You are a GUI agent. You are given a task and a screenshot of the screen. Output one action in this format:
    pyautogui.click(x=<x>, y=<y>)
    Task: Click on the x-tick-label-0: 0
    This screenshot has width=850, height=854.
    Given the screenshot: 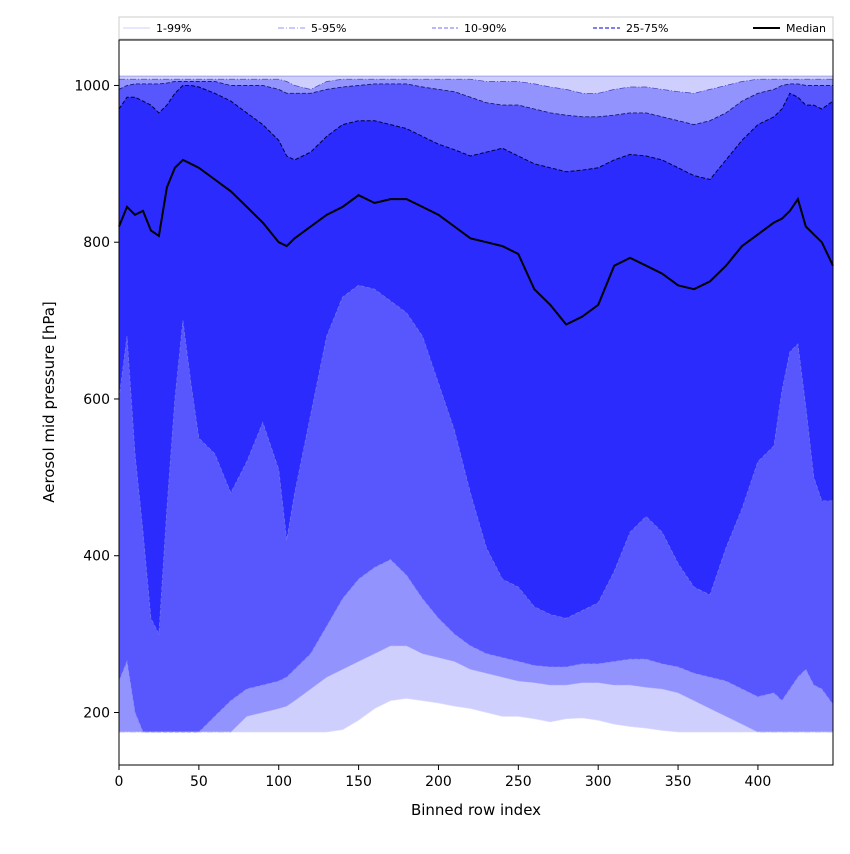 What is the action you would take?
    pyautogui.click(x=119, y=782)
    